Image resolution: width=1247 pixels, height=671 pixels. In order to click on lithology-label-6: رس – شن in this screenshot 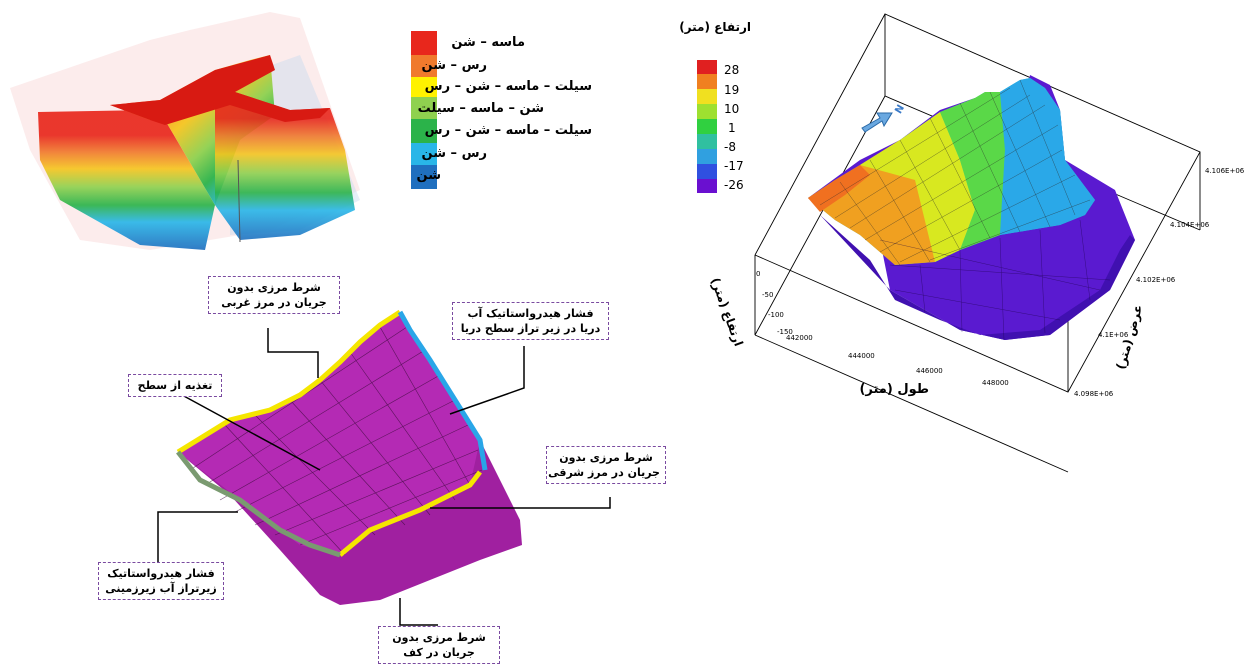, I will do `click(454, 153)`.